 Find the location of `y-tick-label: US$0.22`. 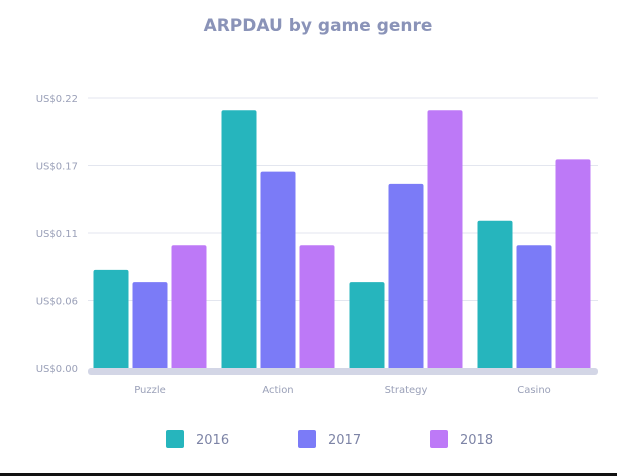

y-tick-label: US$0.22 is located at coordinates (57, 99).